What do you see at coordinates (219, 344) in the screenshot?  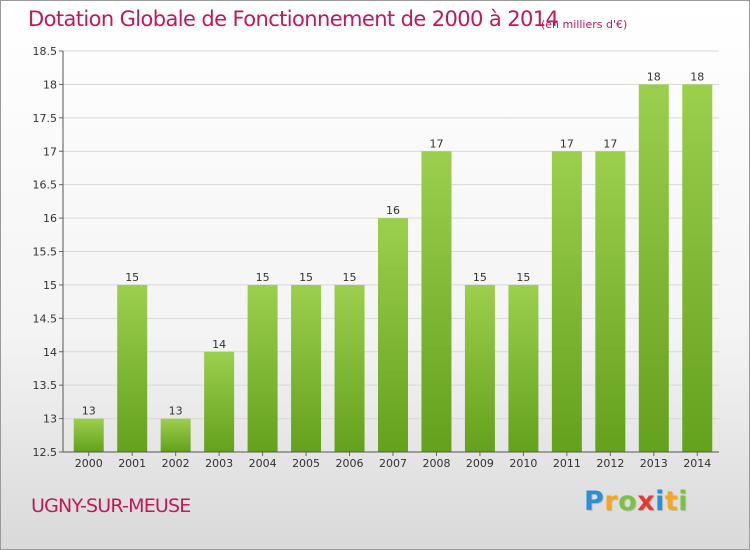 I see `bar-value-label: 14` at bounding box center [219, 344].